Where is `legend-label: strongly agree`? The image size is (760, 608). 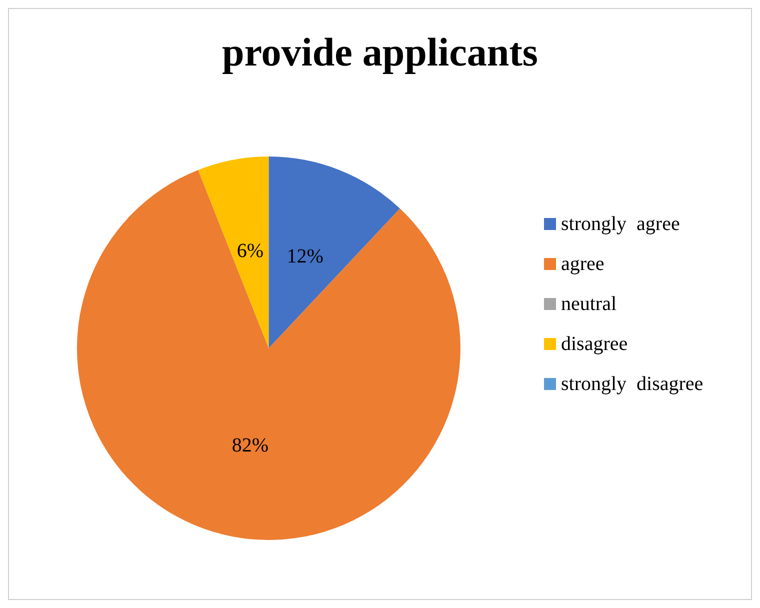
legend-label: strongly agree is located at coordinates (620, 224).